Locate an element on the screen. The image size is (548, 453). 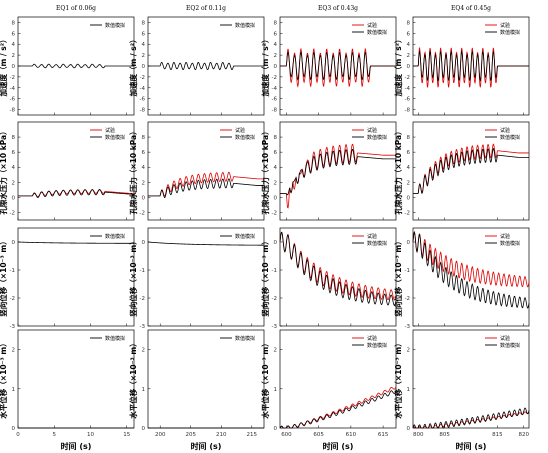
series-line-test is located at coordinates (338, 407).